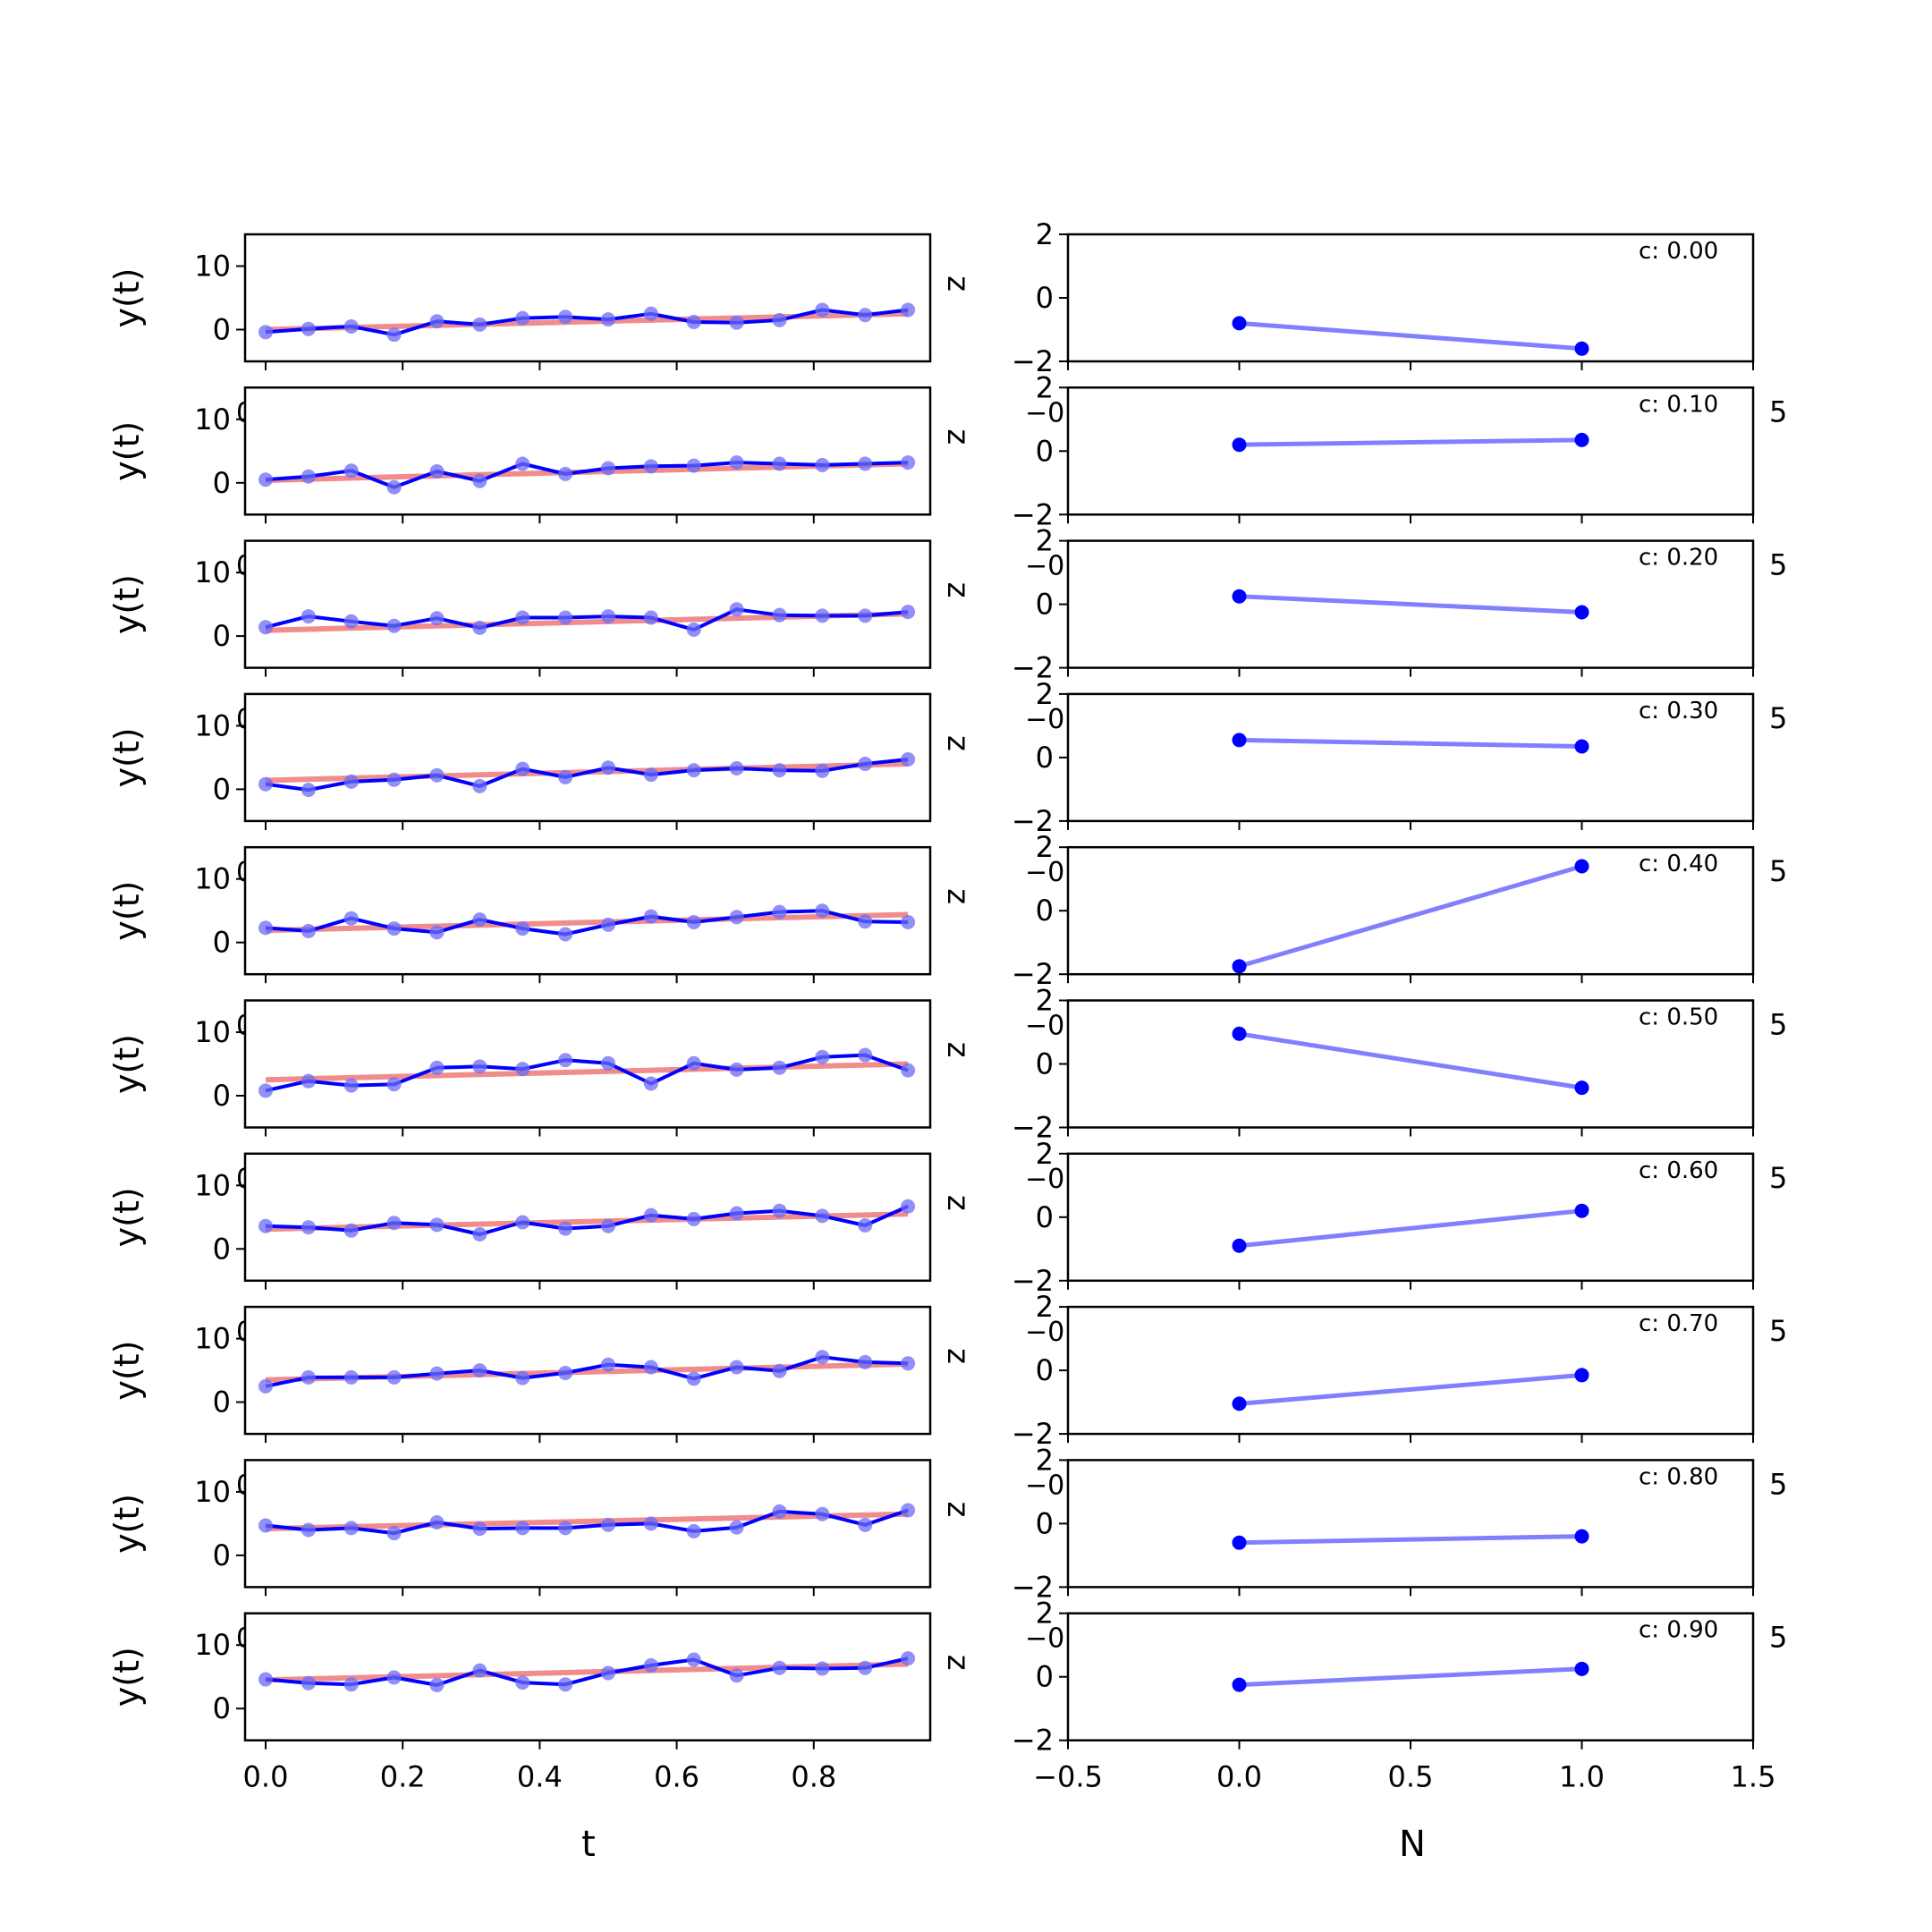 This screenshot has width=1932, height=1932. I want to click on x-tick-label: 0.4, so click(540, 1777).